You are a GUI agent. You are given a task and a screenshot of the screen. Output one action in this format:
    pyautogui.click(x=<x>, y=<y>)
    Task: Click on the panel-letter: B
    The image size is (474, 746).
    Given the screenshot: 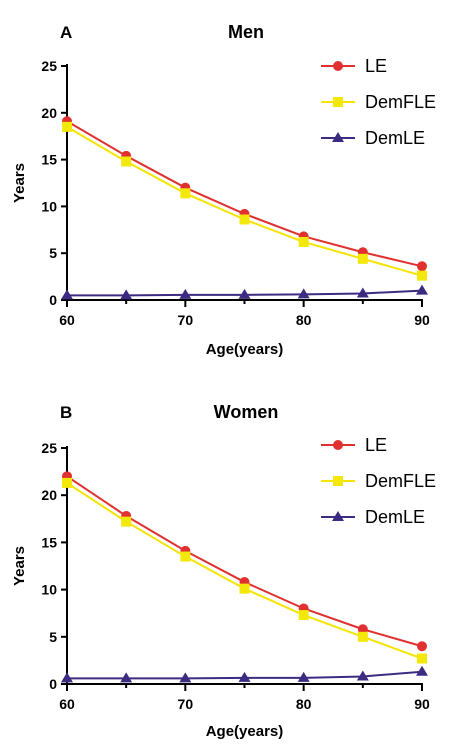 What is the action you would take?
    pyautogui.click(x=66, y=412)
    